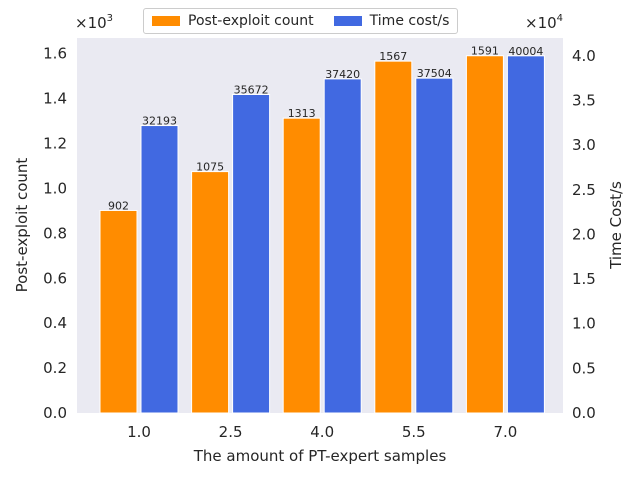 The image size is (640, 480). What do you see at coordinates (584, 56) in the screenshot?
I see `right-tick-label-4.0: 4.0` at bounding box center [584, 56].